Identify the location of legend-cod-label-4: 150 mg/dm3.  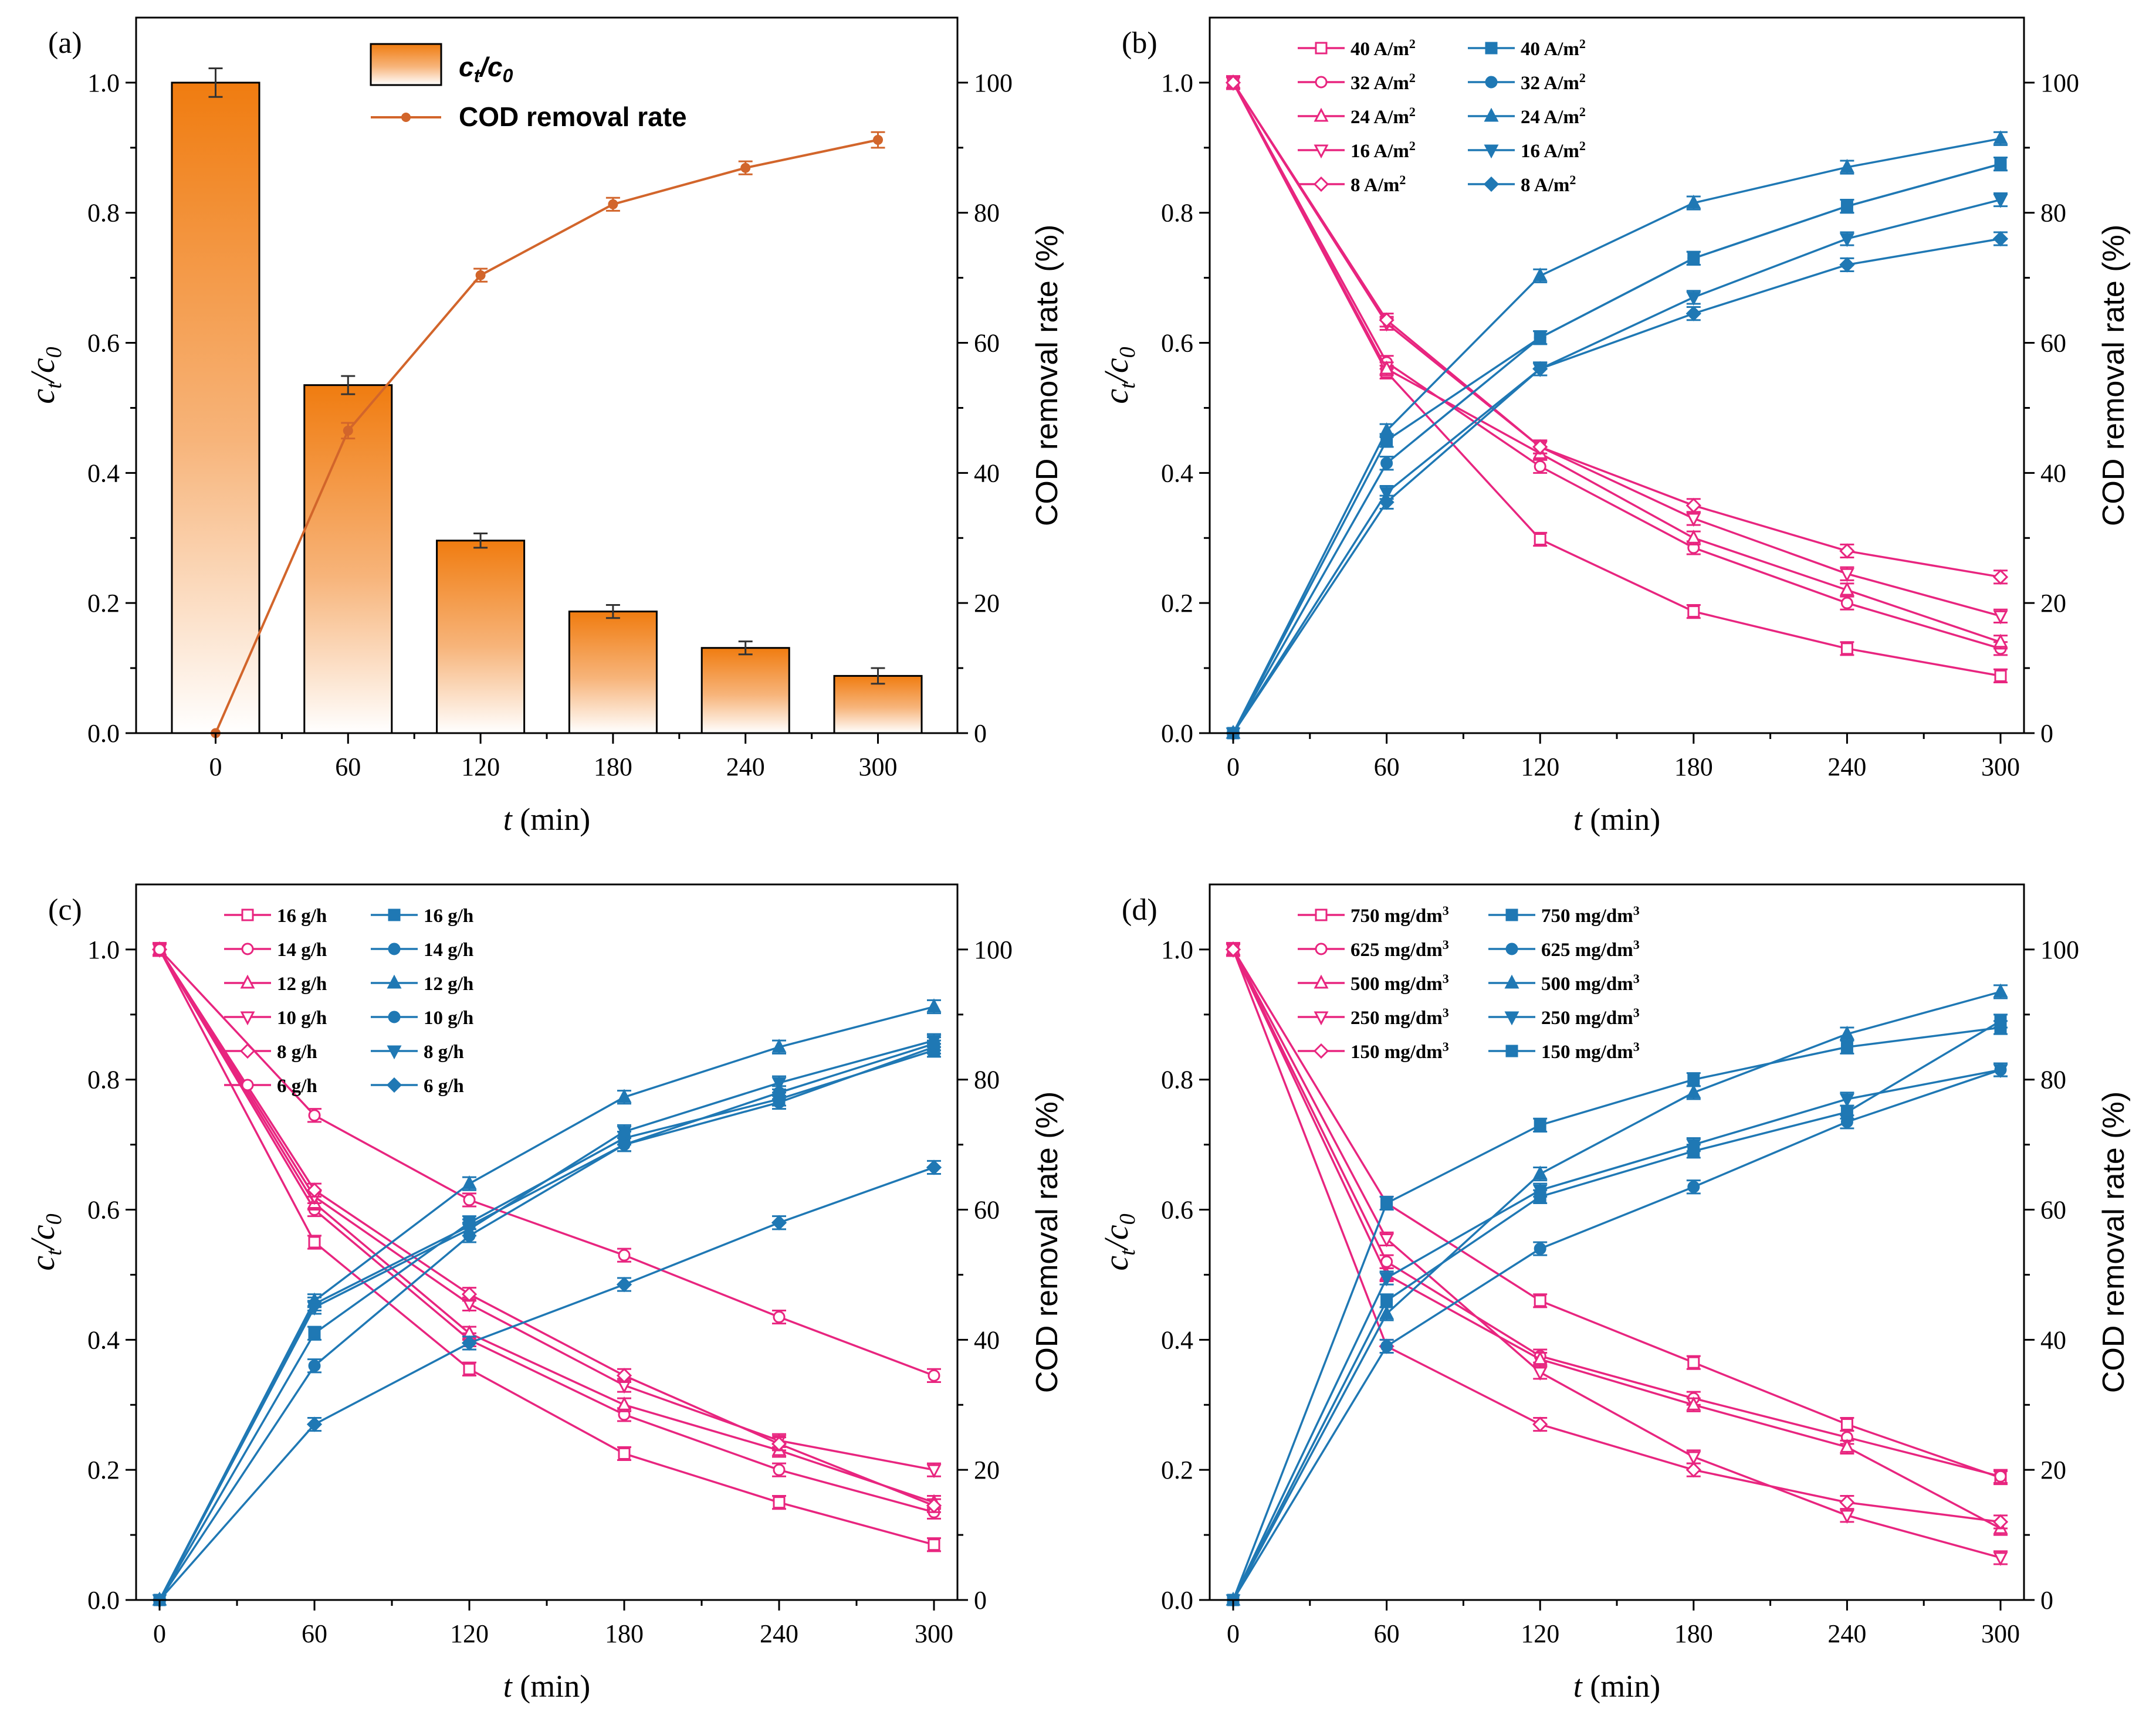
(1590, 1051).